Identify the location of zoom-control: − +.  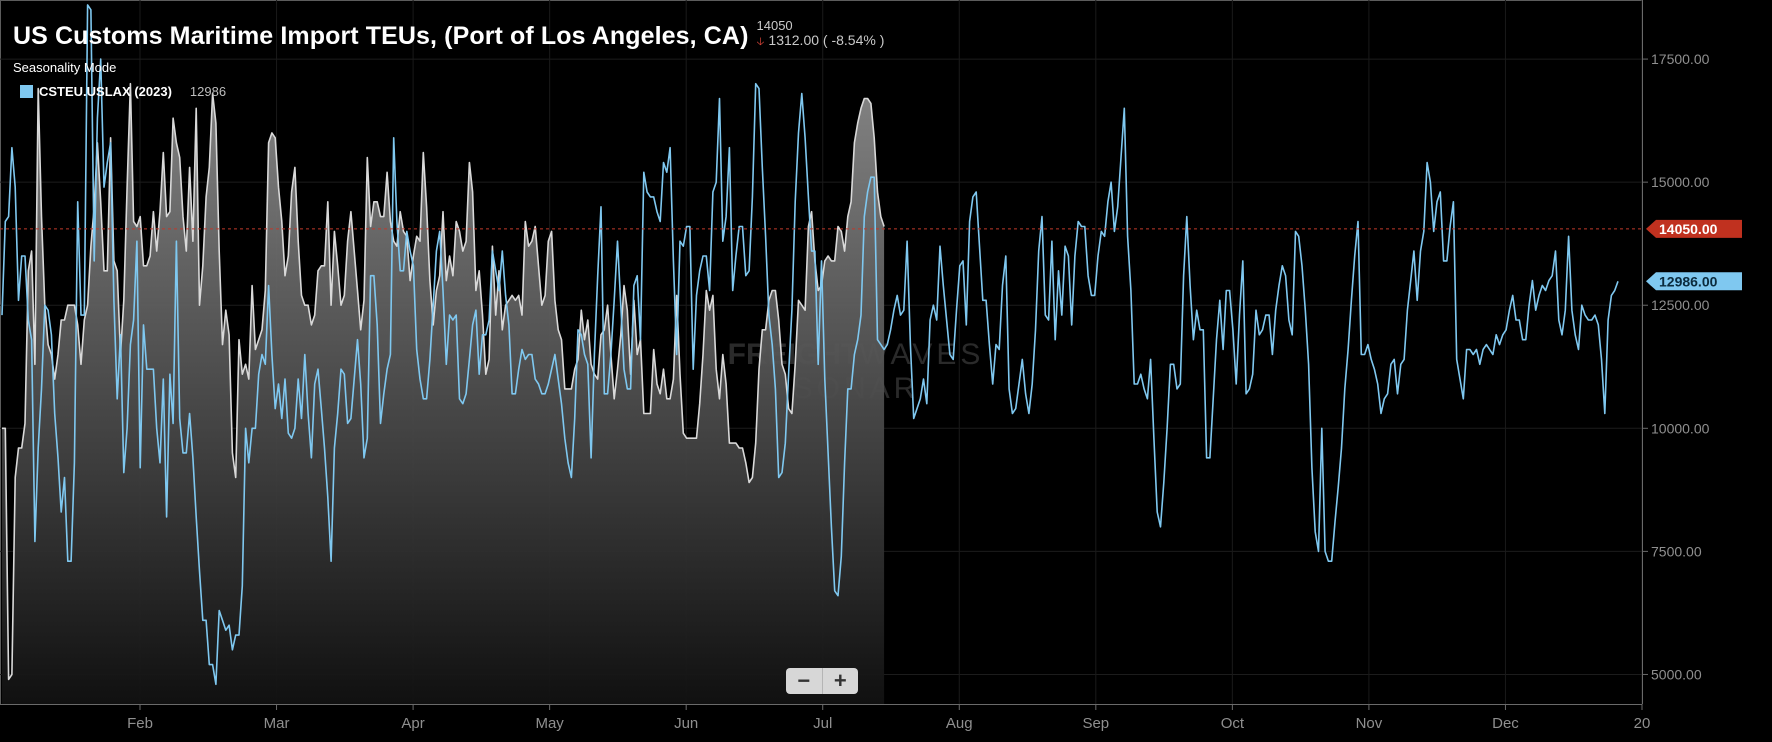
(822, 681).